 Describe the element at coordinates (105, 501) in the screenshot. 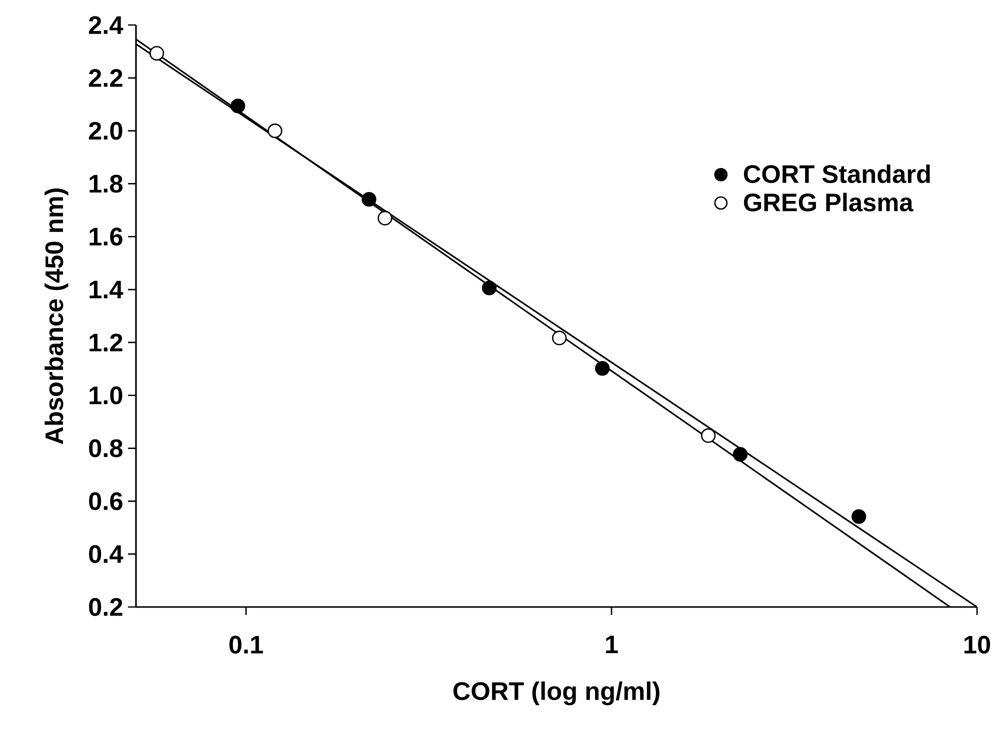

I see `y-tick-label: 0.6` at that location.